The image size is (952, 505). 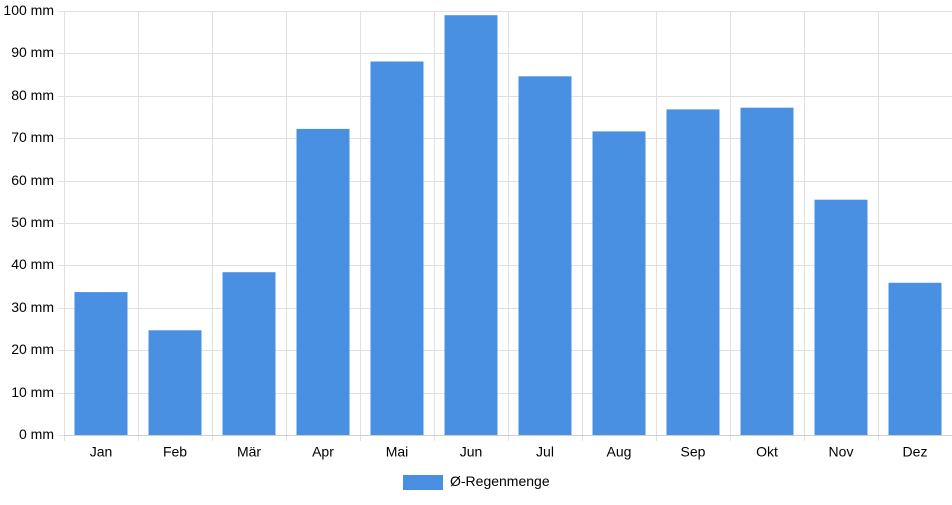 I want to click on bar-dez, so click(x=915, y=358).